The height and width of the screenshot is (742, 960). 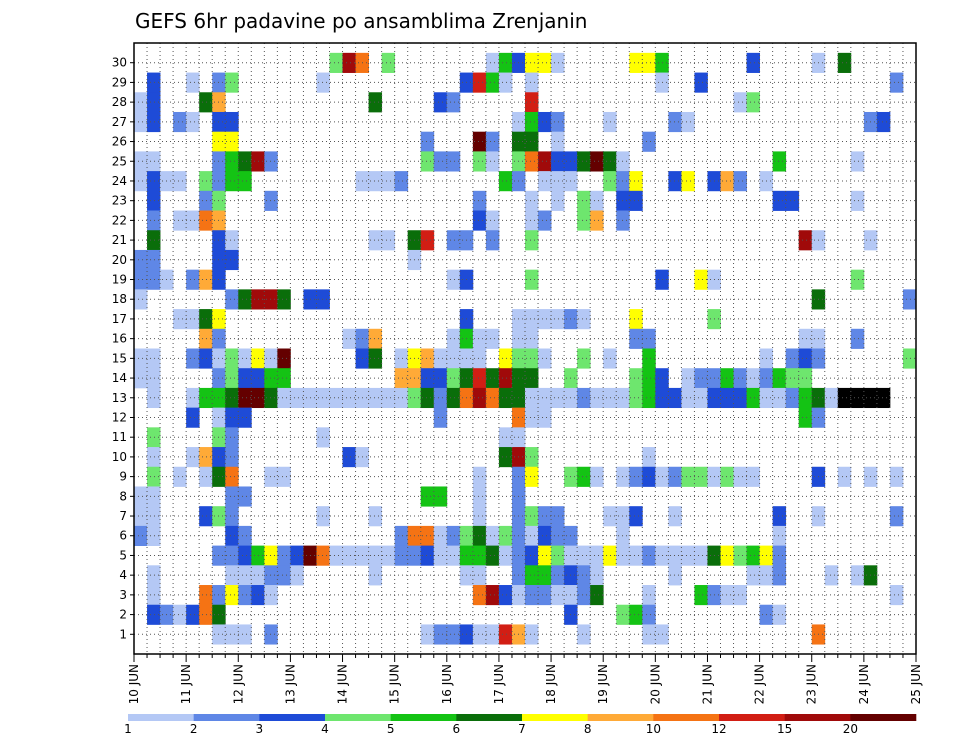 I want to click on y-tick-label: 17, so click(x=119, y=319).